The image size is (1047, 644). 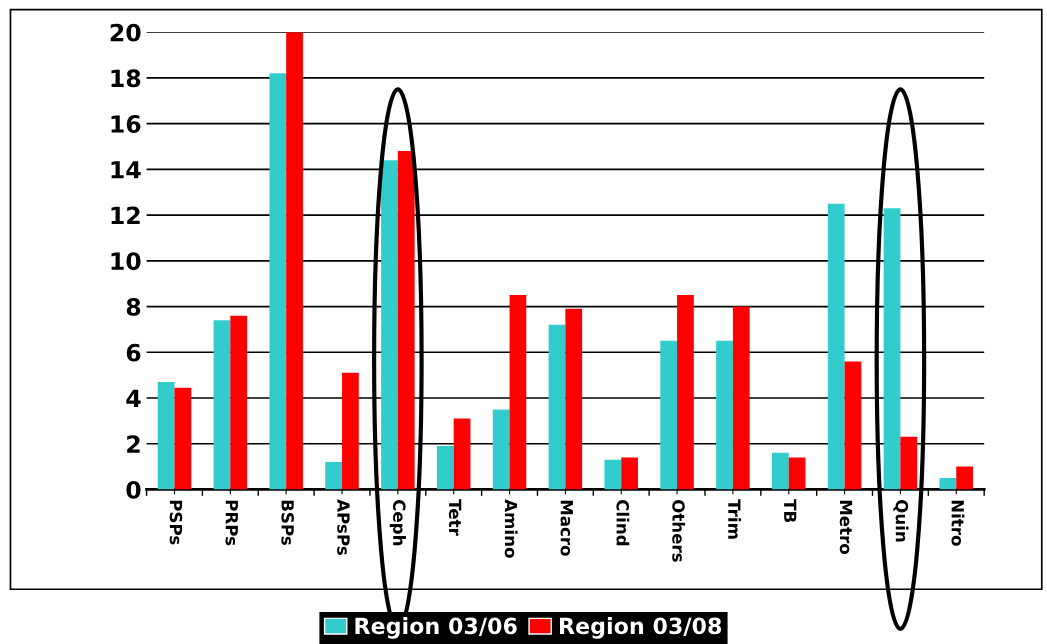 I want to click on y-tick-label: 20, so click(x=125, y=32).